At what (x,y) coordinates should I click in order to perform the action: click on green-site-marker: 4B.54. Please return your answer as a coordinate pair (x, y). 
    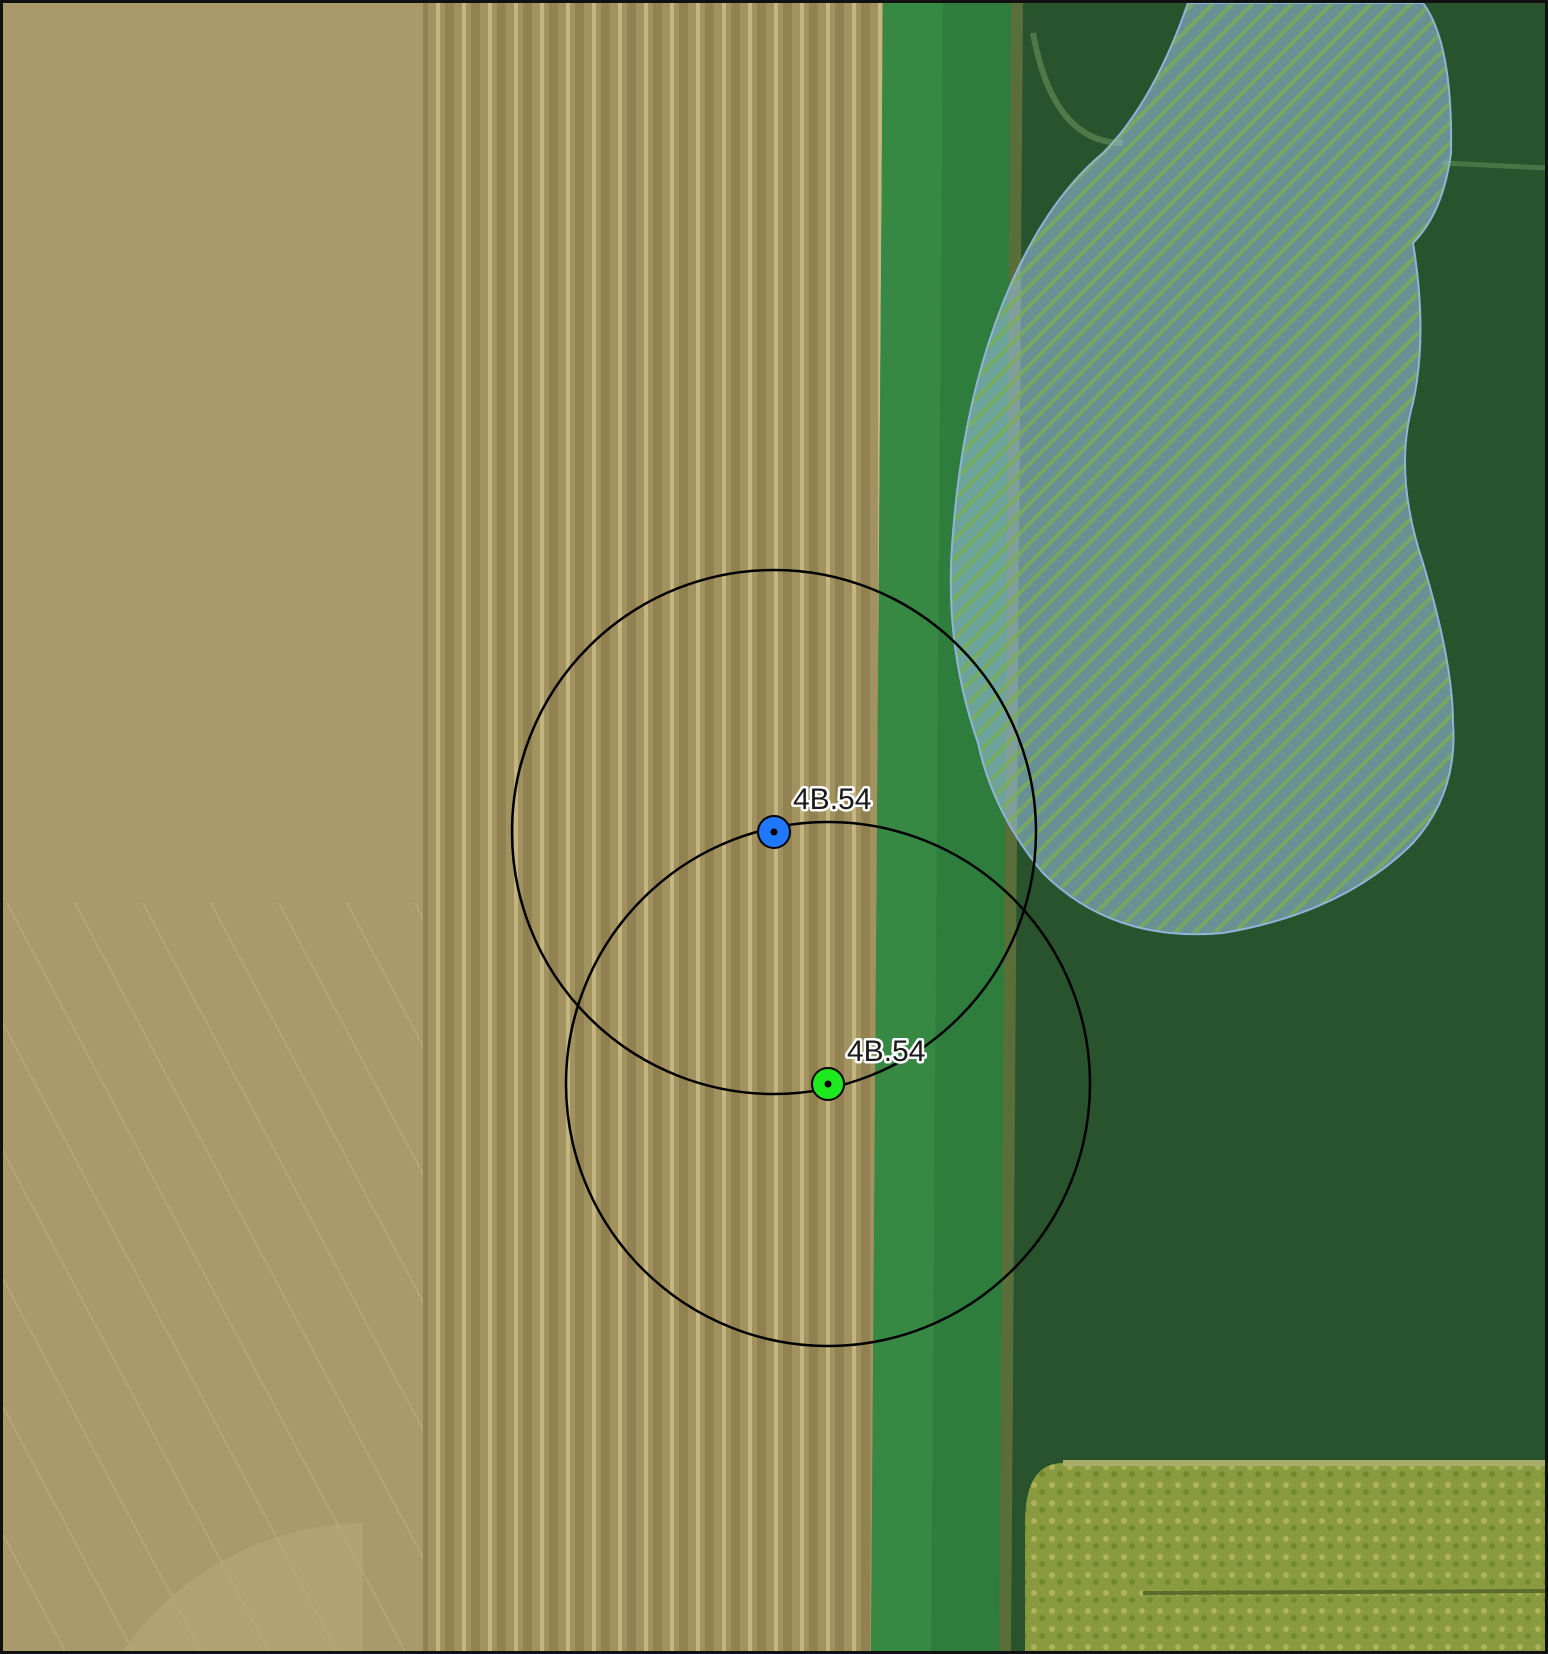
    Looking at the image, I should click on (869, 1067).